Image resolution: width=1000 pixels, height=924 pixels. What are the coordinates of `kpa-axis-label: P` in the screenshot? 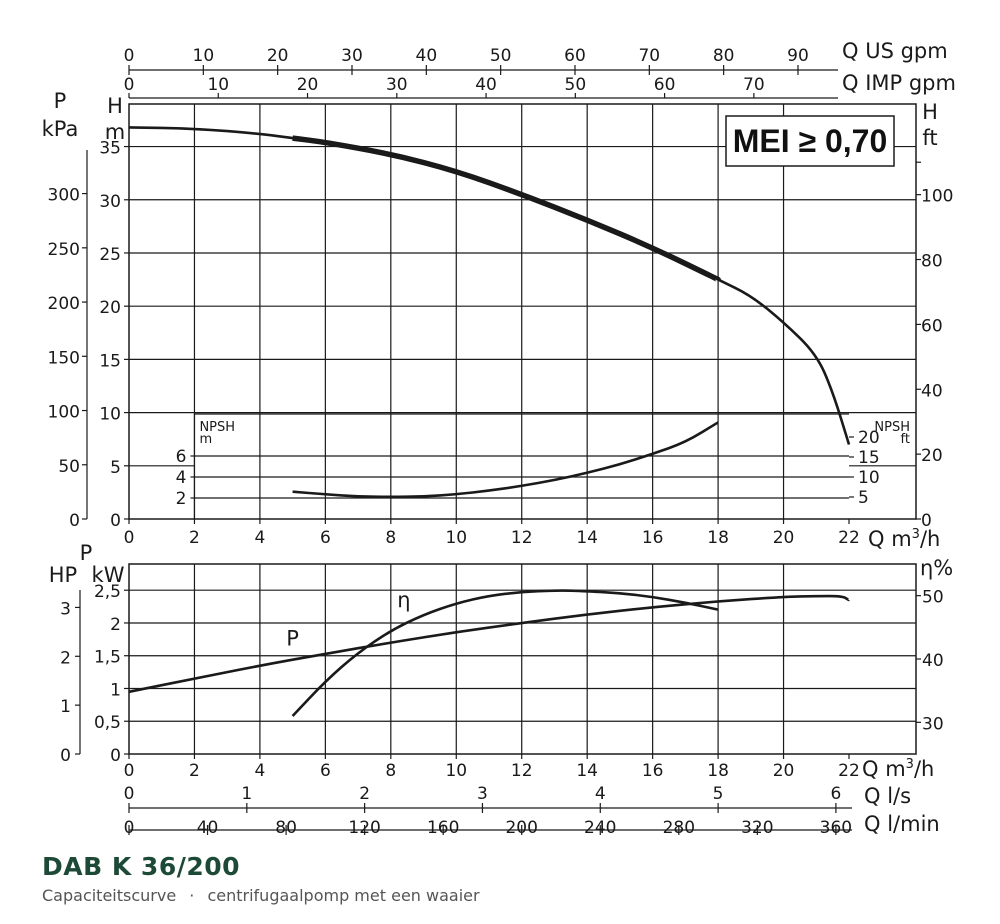 It's located at (60, 101).